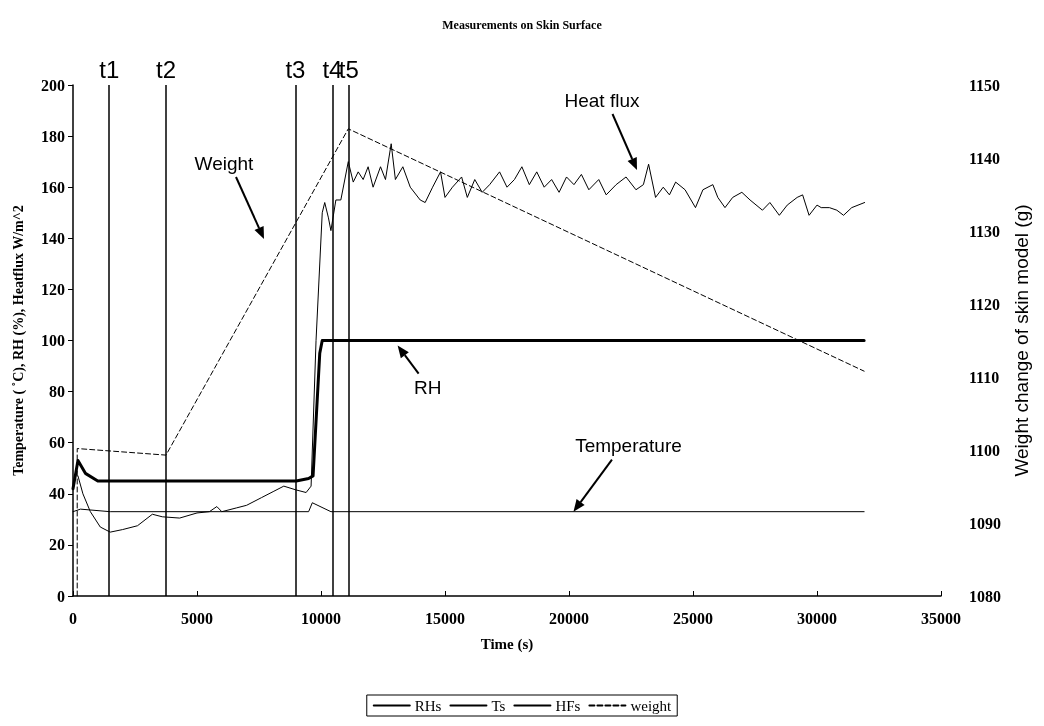  What do you see at coordinates (984, 377) in the screenshot?
I see `y2-tick-label: 1110` at bounding box center [984, 377].